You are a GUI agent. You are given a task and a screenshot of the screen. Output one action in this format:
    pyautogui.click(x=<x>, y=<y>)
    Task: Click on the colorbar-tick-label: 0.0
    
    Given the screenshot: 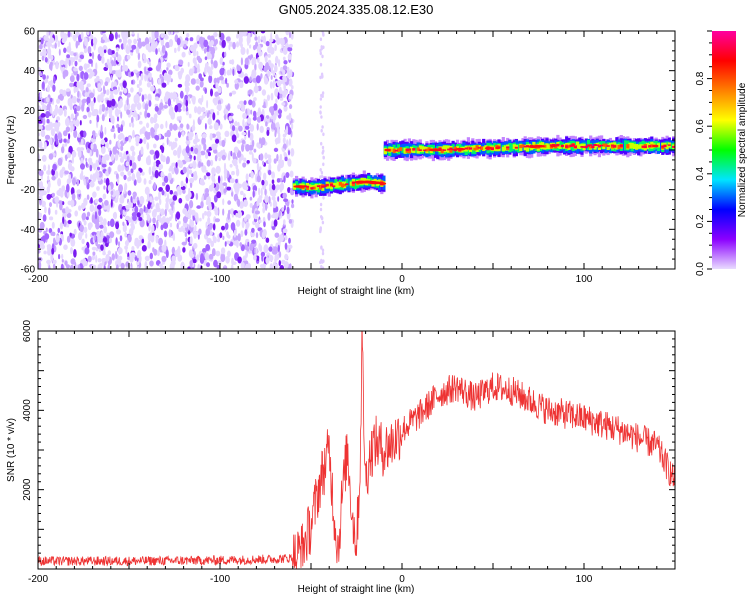 What is the action you would take?
    pyautogui.click(x=700, y=269)
    